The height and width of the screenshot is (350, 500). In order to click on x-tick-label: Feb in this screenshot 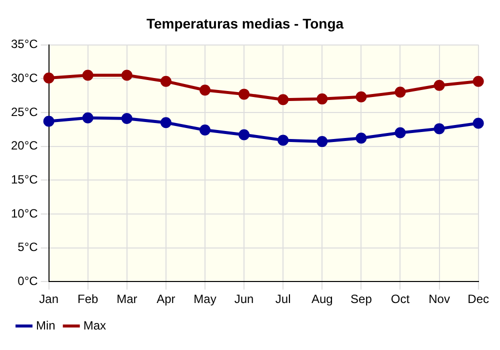, I will do `click(88, 299)`.